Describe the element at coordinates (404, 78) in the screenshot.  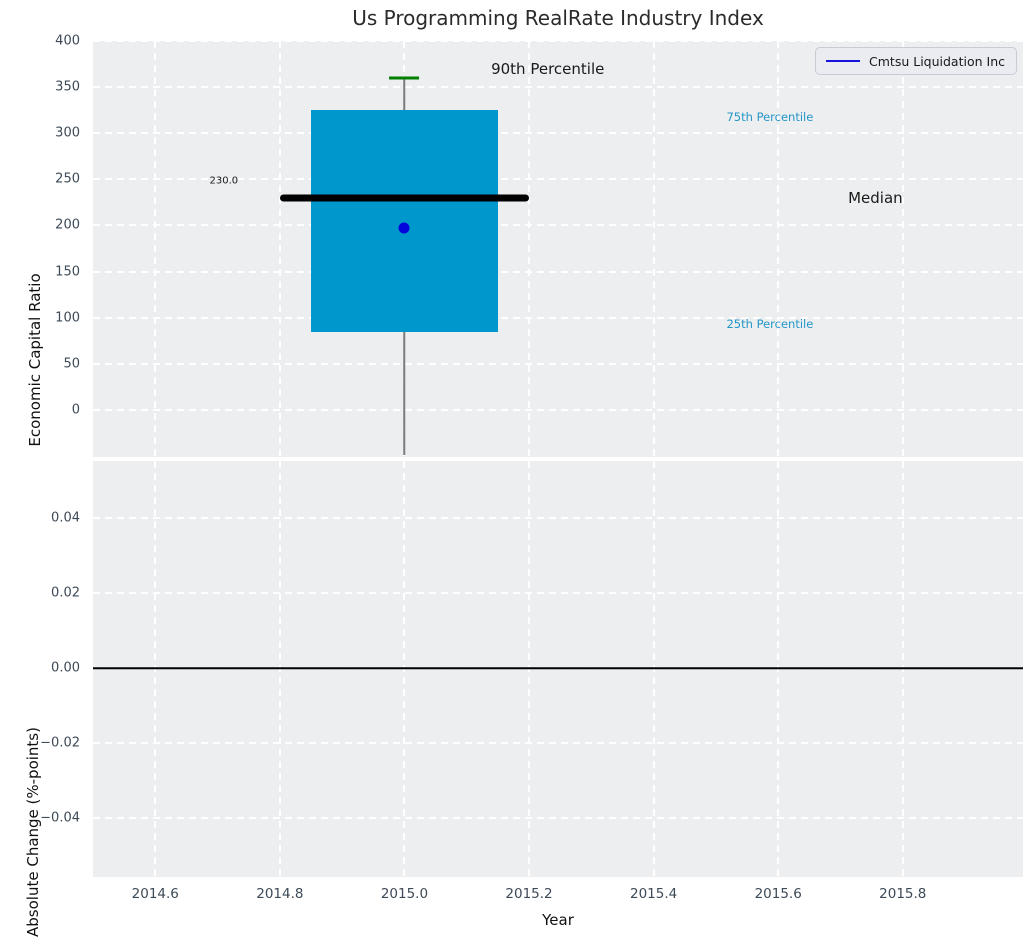
I see `percentile-90-cap` at that location.